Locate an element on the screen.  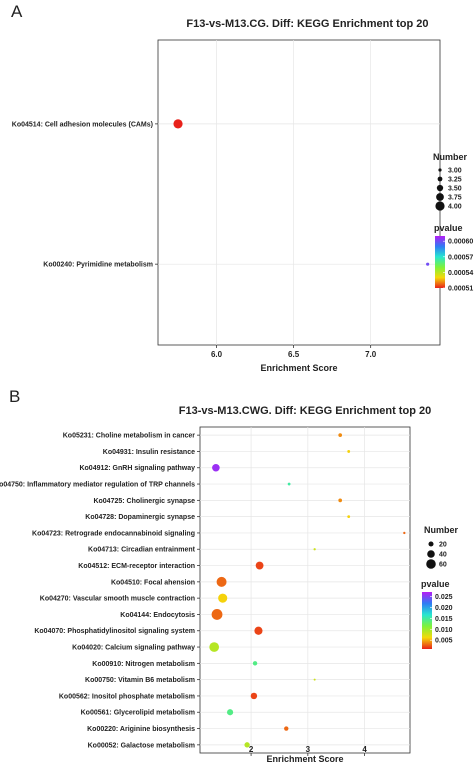
size-legend-label: 3.50 is located at coordinates (455, 189).